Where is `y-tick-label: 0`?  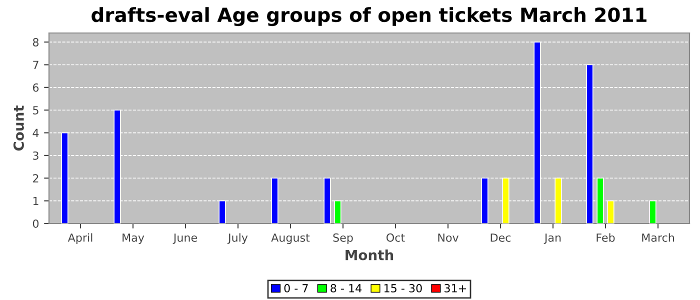
y-tick-label: 0 is located at coordinates (35, 223).